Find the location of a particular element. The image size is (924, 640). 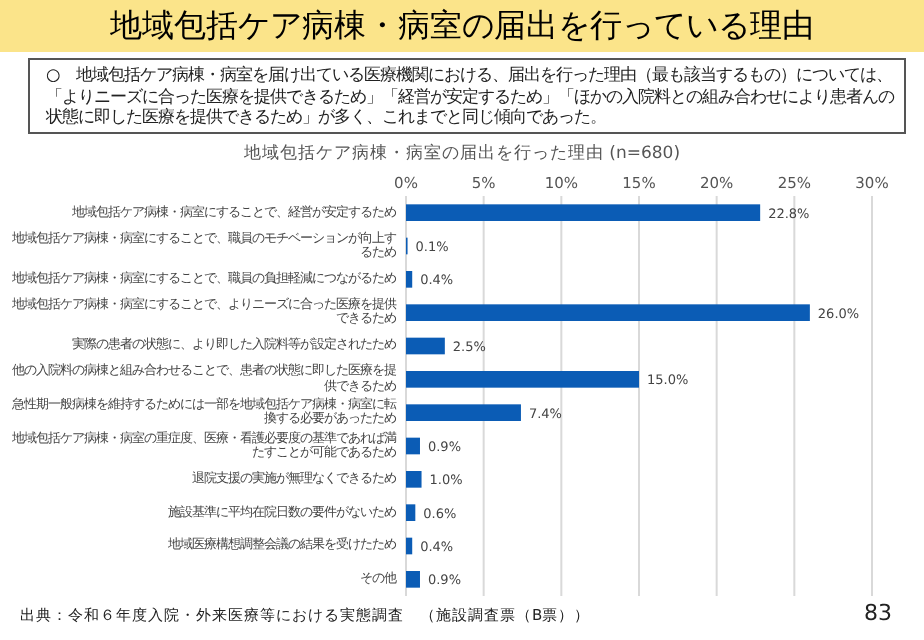

title: 地域包括ケア病棟・病室の届出を行っている理由 is located at coordinates (462, 26).